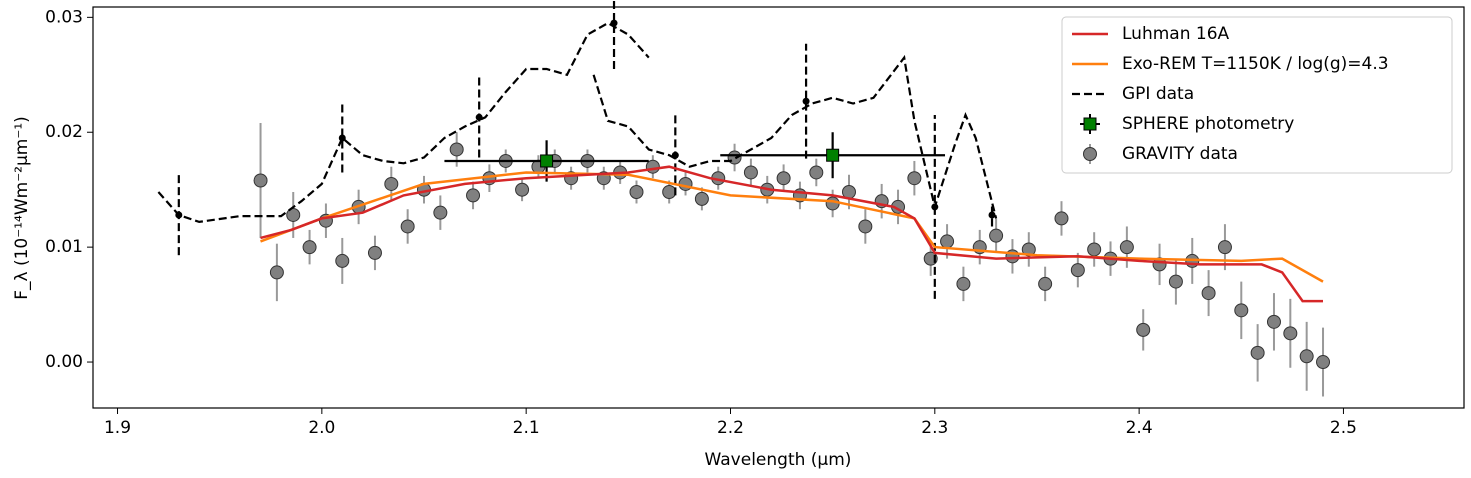 This screenshot has height=478, width=1471. I want to click on x-tick-label: 2.4, so click(1139, 428).